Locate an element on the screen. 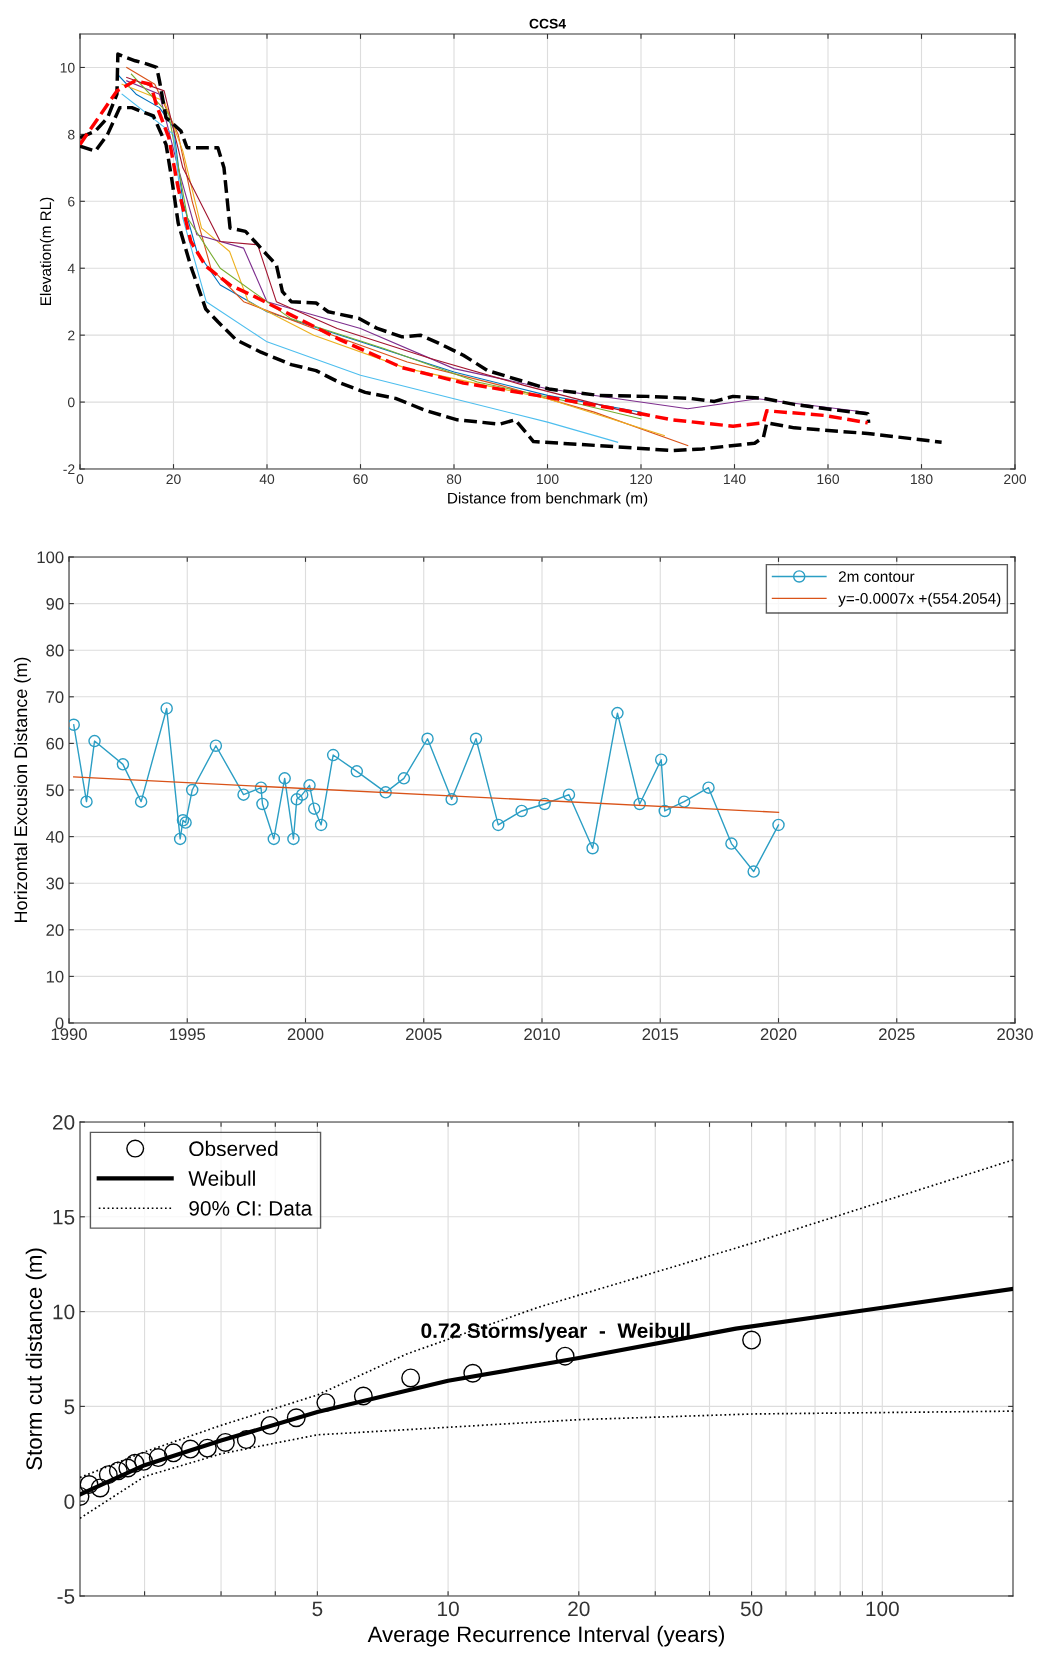 The image size is (1043, 1679). x-tick-label: 180 is located at coordinates (921, 479).